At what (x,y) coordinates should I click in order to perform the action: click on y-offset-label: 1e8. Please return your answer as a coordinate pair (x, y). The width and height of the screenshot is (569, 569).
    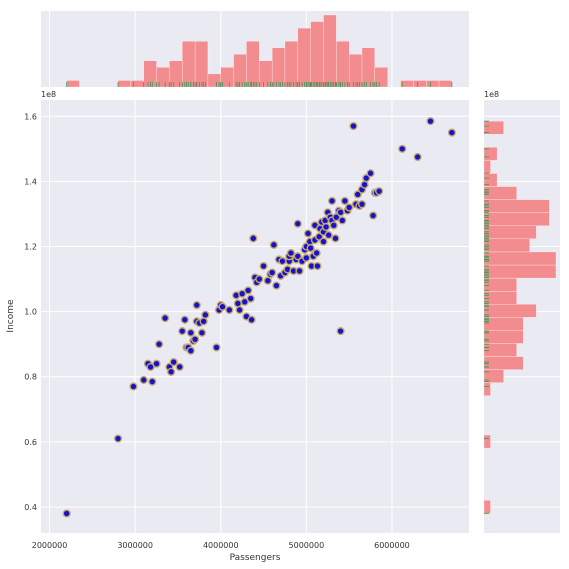
    Looking at the image, I should click on (48, 94).